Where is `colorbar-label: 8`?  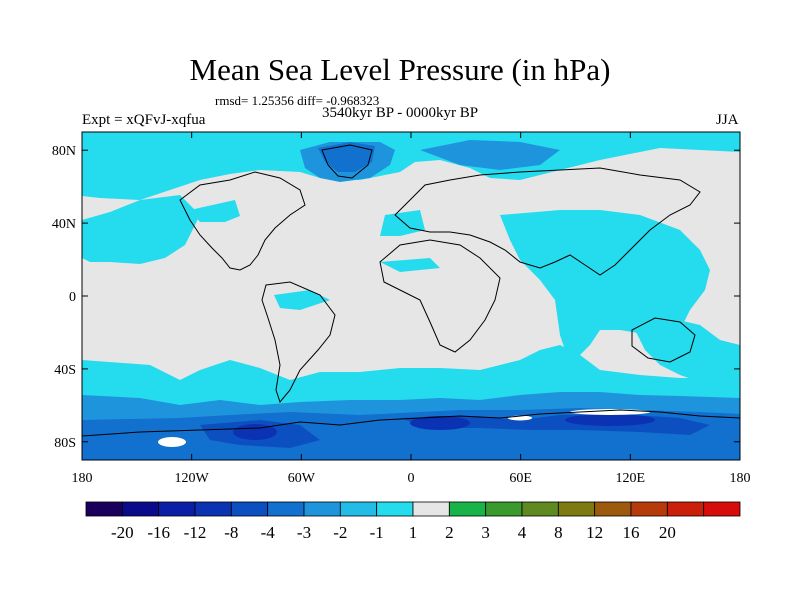
colorbar-label: 8 is located at coordinates (558, 532).